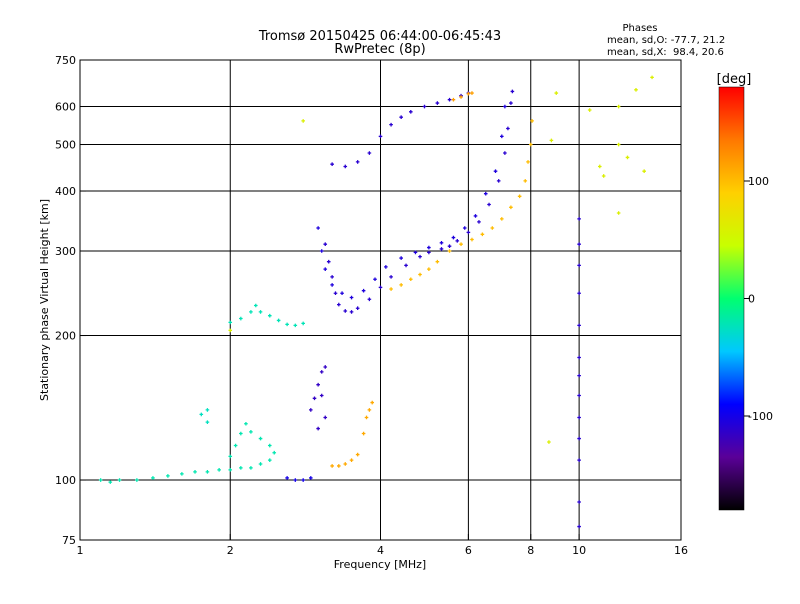 This screenshot has width=800, height=604. I want to click on x-axis-label: Frequency [MHz], so click(380, 564).